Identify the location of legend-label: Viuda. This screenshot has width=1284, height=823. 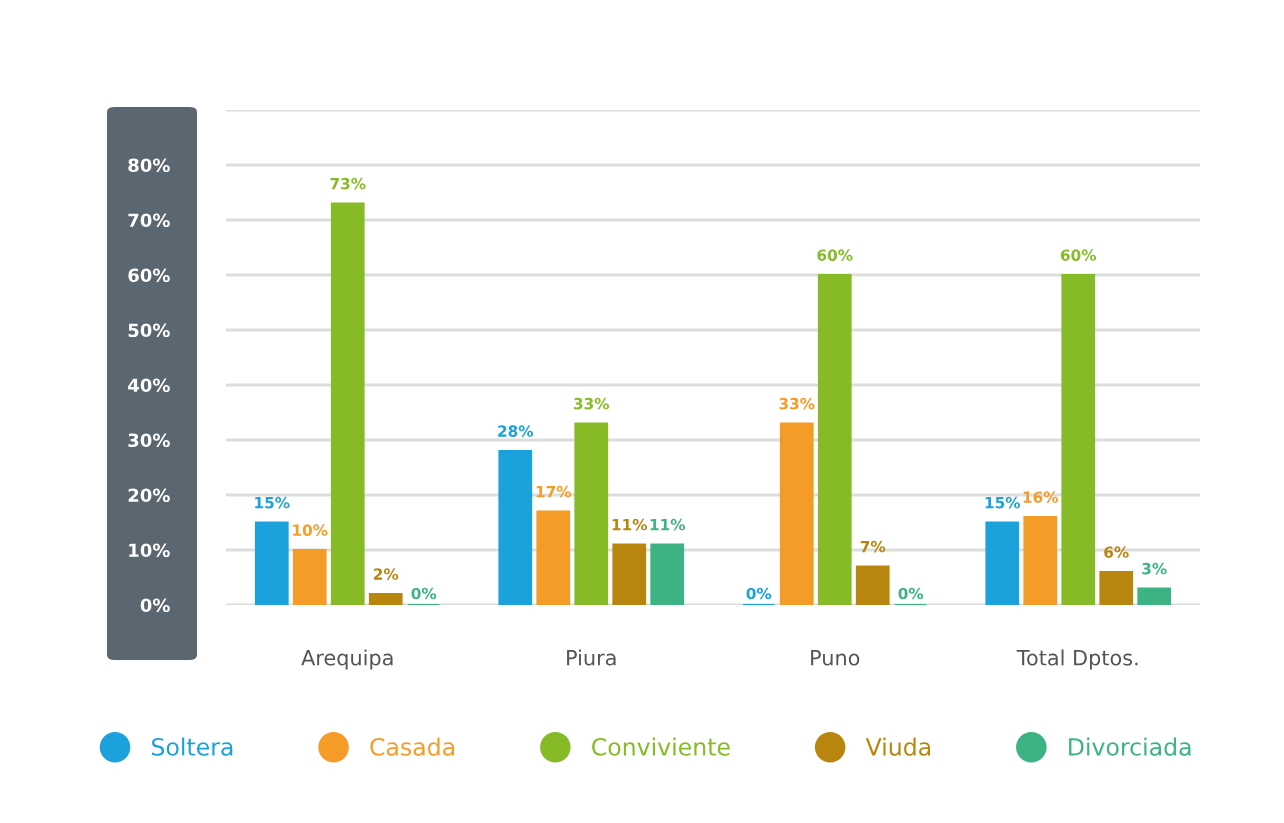
(898, 746).